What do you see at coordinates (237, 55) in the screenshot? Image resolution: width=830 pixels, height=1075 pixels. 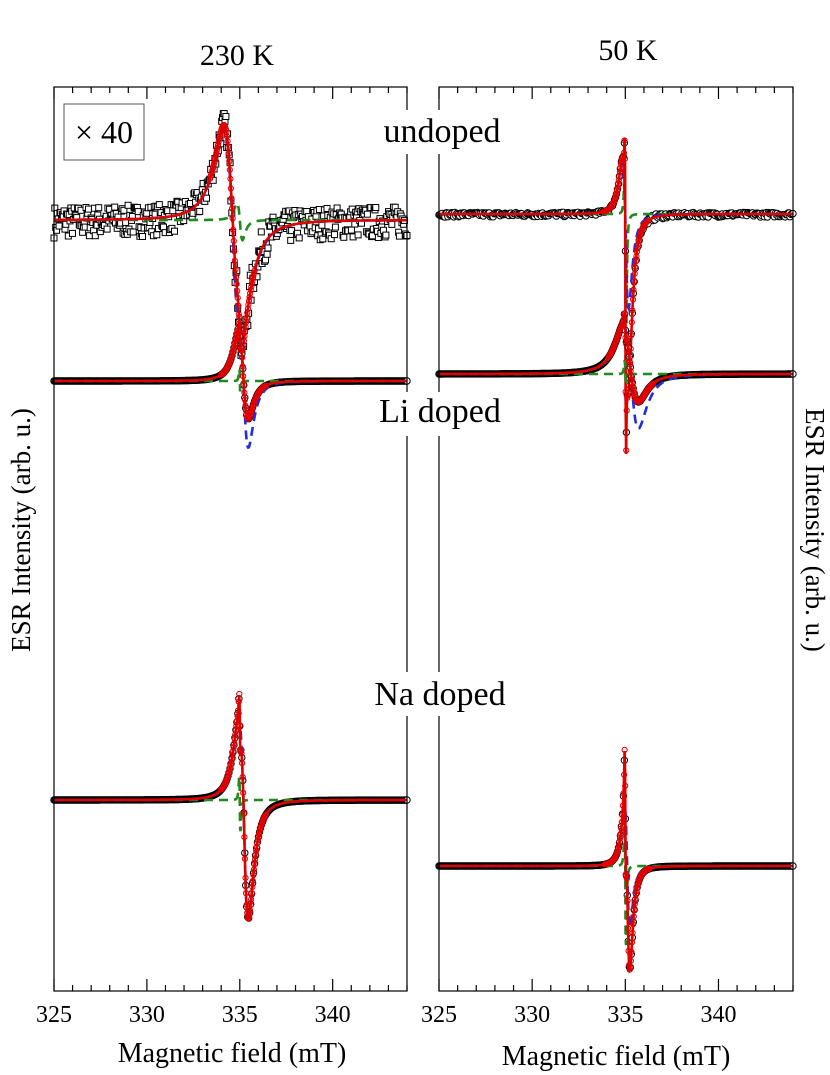 I see `column-title-230k: 230 K` at bounding box center [237, 55].